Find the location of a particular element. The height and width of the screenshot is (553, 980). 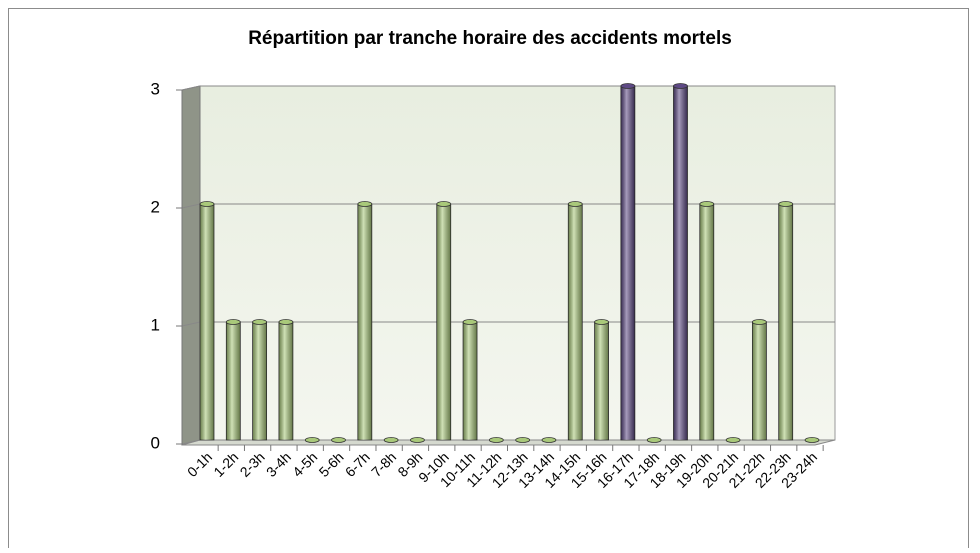

y-tick-label: 1 is located at coordinates (155, 324).